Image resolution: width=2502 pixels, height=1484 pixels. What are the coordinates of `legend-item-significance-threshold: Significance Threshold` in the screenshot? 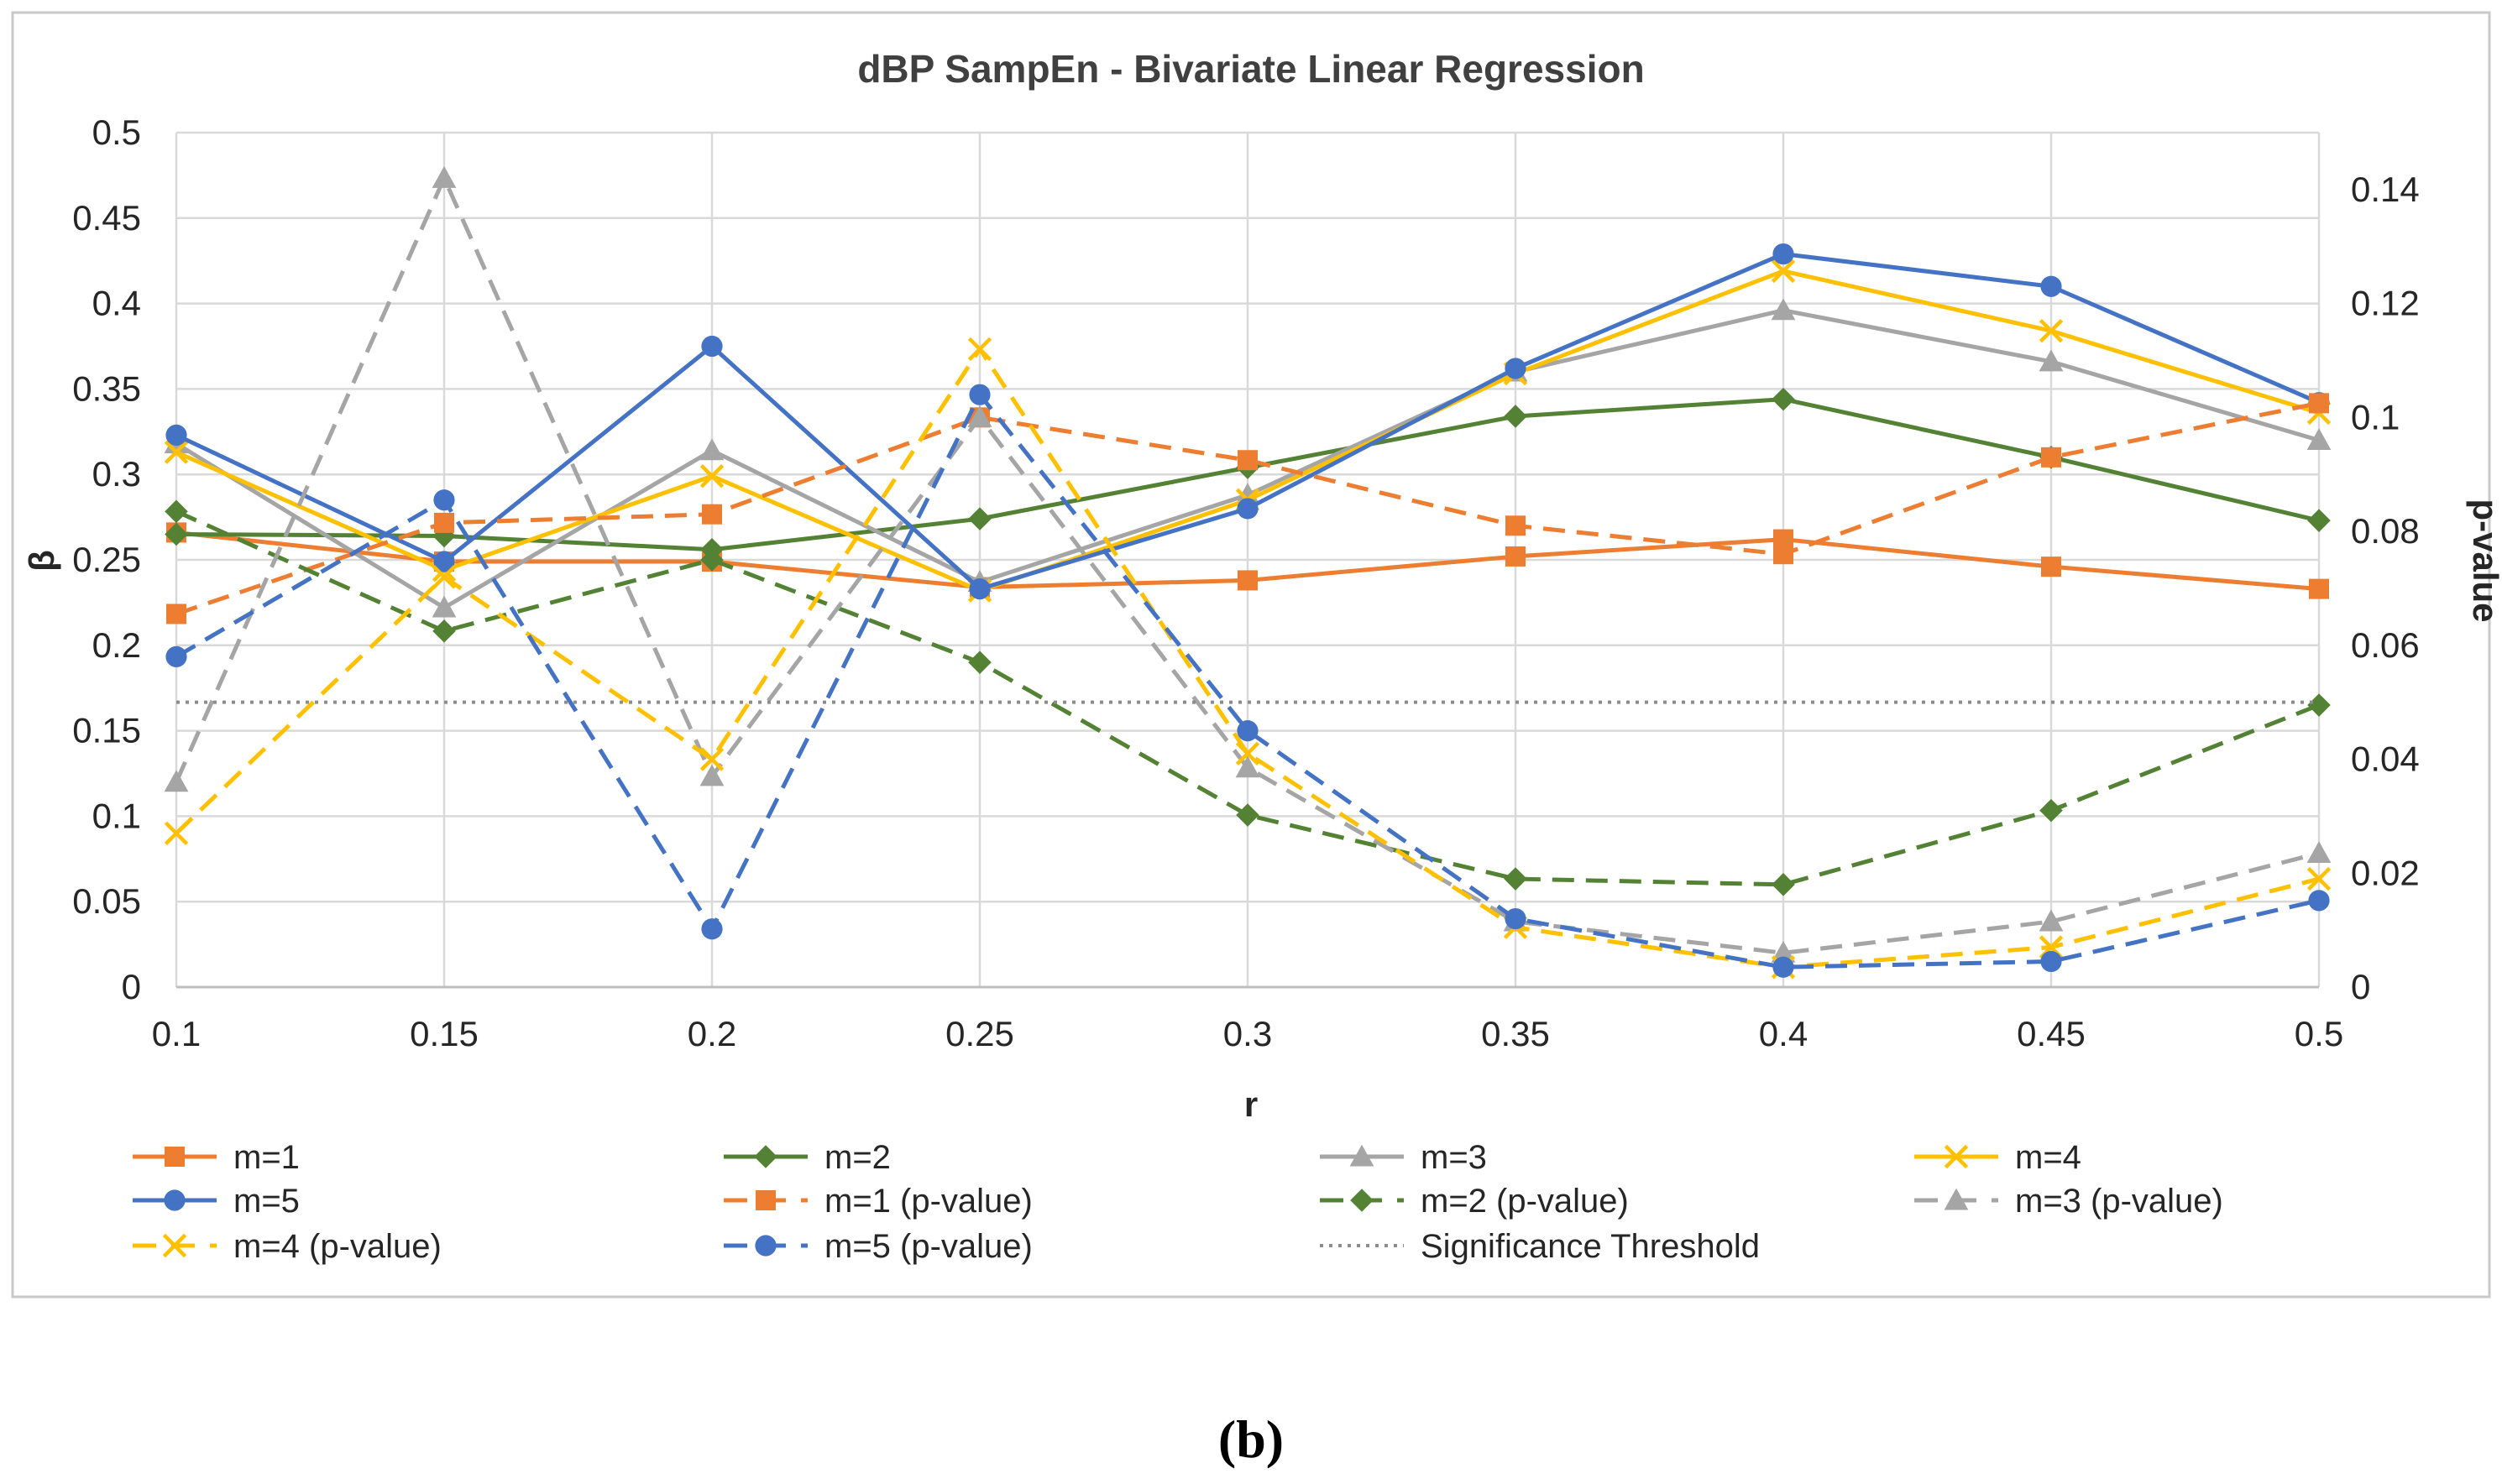 It's located at (1540, 1246).